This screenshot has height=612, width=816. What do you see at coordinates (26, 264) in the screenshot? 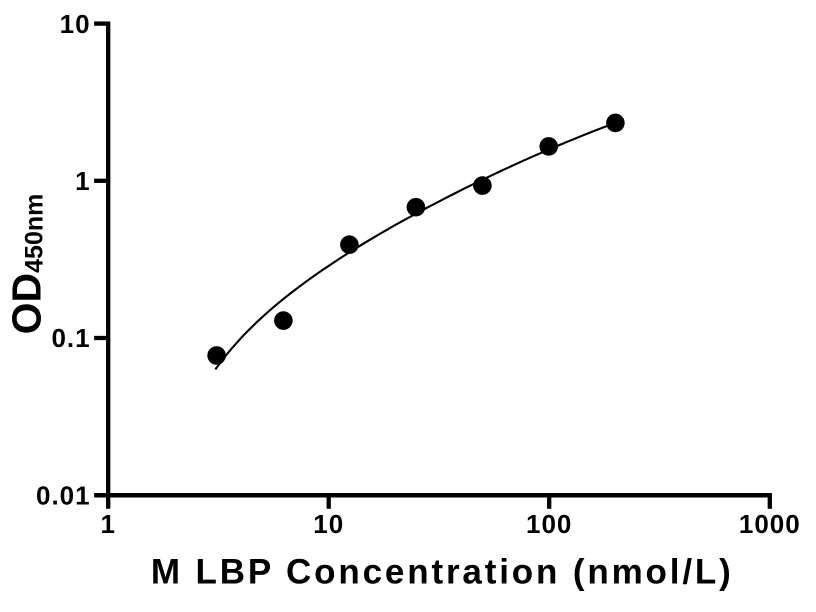
I see `svg-text: OD450nm` at bounding box center [26, 264].